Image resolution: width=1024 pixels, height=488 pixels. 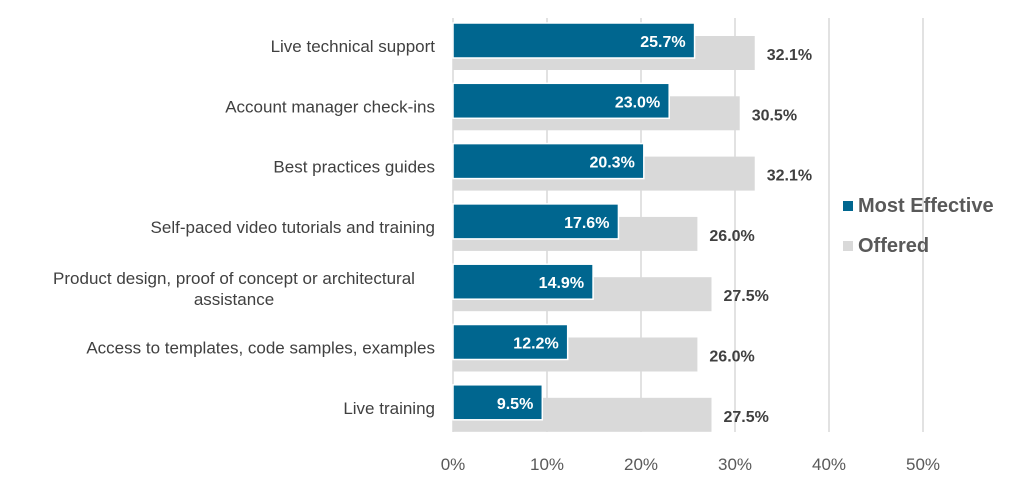 What do you see at coordinates (234, 299) in the screenshot?
I see `category-label-line: assistance` at bounding box center [234, 299].